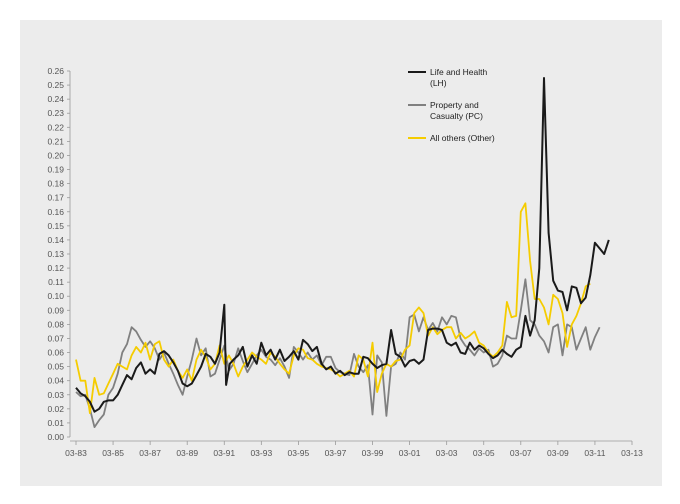 The image size is (680, 504). What do you see at coordinates (55, 381) in the screenshot?
I see `y-tick-label: 0.04` at bounding box center [55, 381].